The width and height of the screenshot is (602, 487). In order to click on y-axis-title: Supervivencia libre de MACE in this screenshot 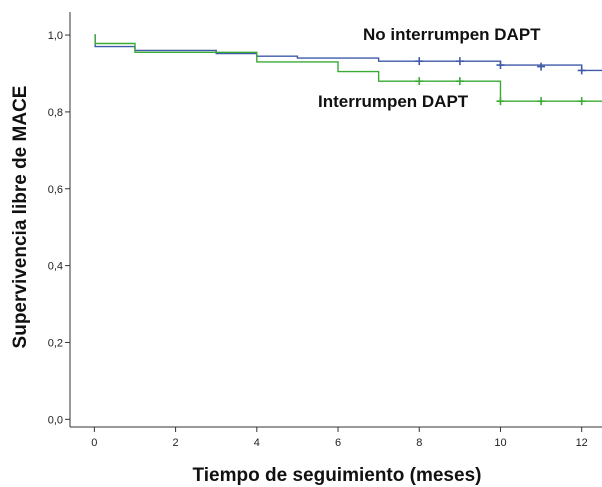, I will do `click(20, 217)`.